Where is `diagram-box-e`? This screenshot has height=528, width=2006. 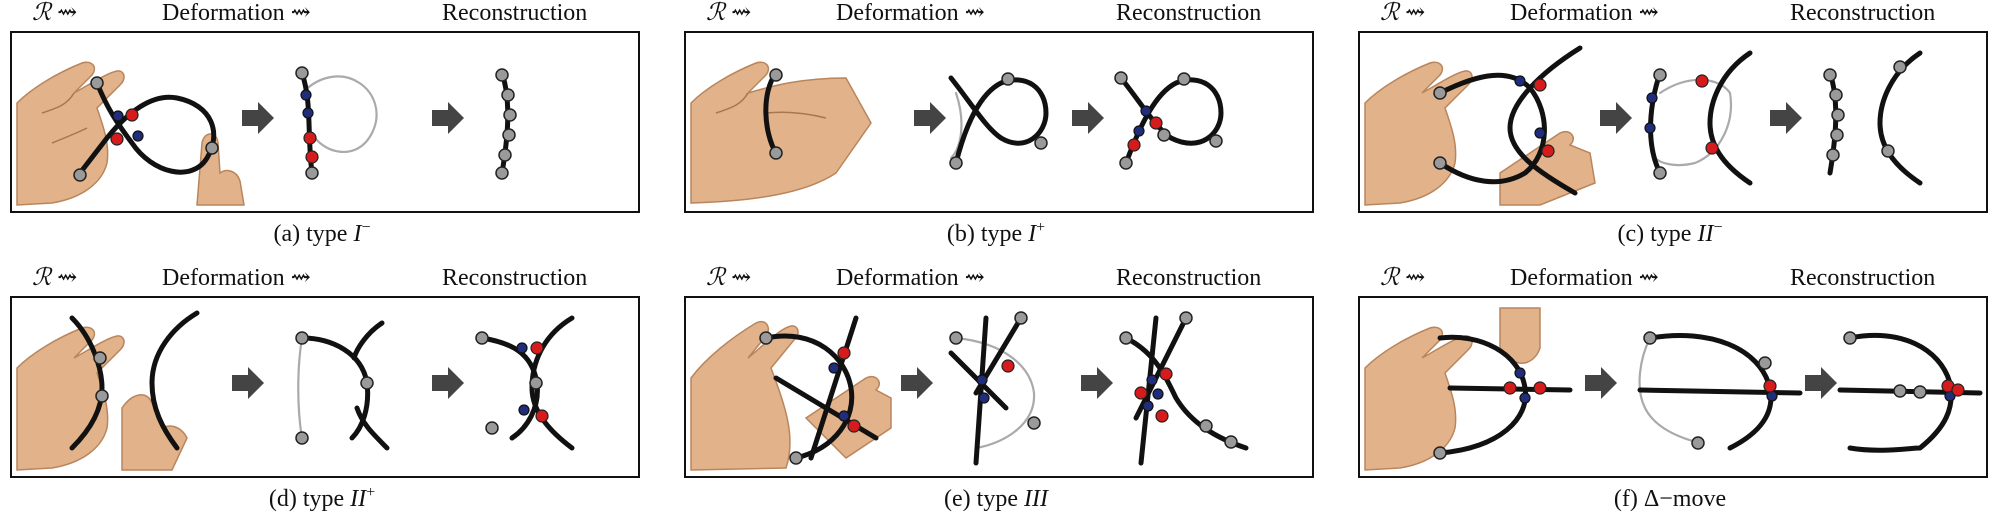
diagram-box-e is located at coordinates (999, 387).